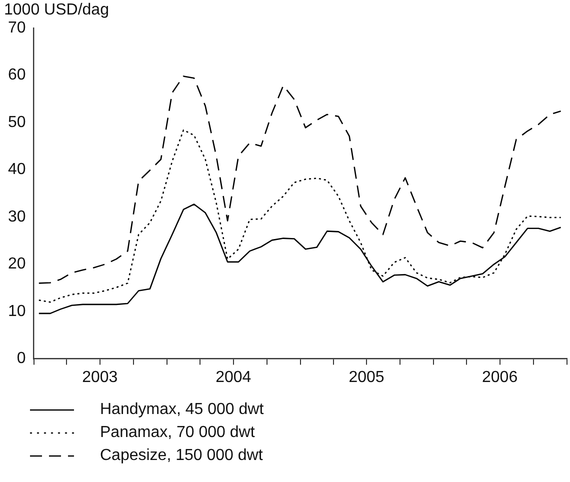 Image resolution: width=570 pixels, height=482 pixels. Describe the element at coordinates (56, 9) in the screenshot. I see `y-axis-title: 1000 USD/dag` at that location.